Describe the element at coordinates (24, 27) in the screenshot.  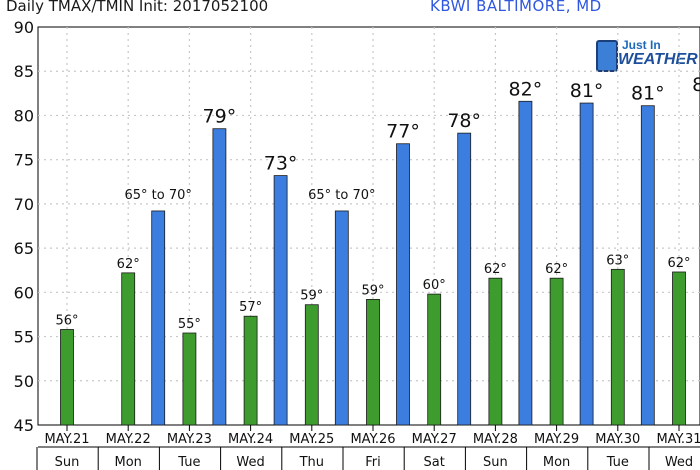
I see `y-tick-label: 90` at that location.